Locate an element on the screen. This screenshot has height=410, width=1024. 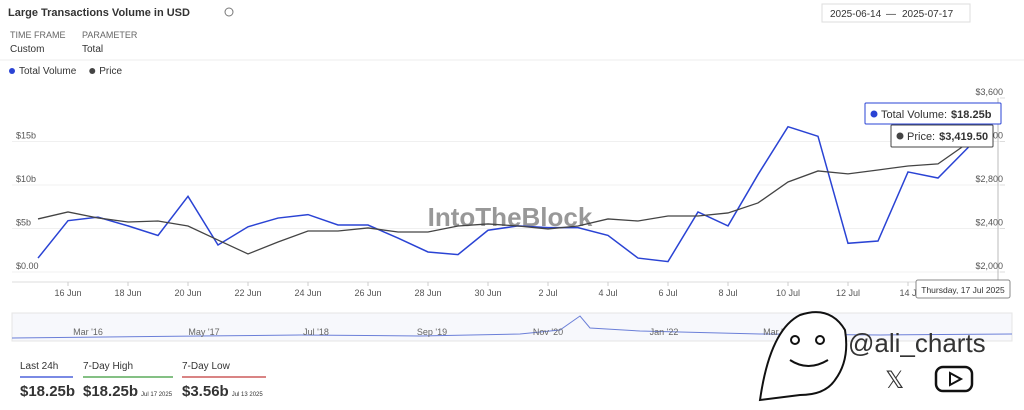
x-icon: 𝕏 is located at coordinates (894, 380).